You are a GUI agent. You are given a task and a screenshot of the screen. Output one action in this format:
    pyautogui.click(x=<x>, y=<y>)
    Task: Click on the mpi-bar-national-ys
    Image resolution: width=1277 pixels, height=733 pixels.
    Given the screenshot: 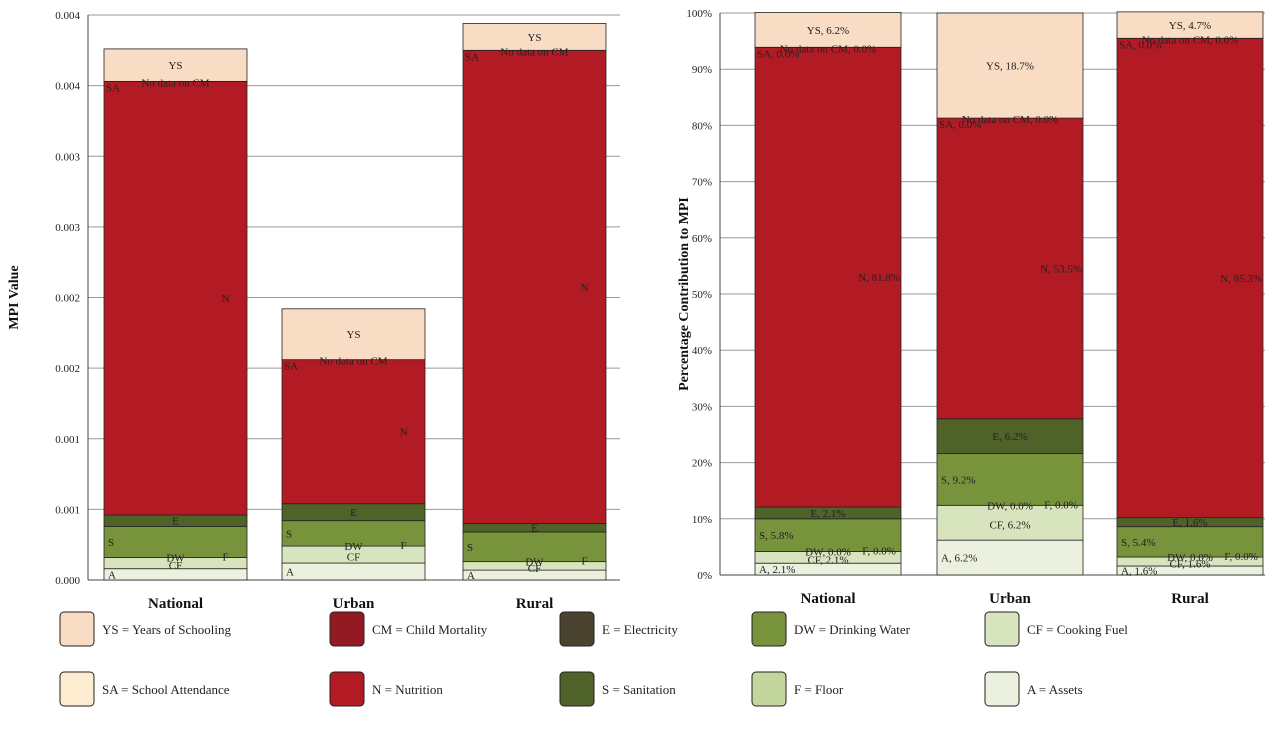 What is the action you would take?
    pyautogui.click(x=175, y=65)
    